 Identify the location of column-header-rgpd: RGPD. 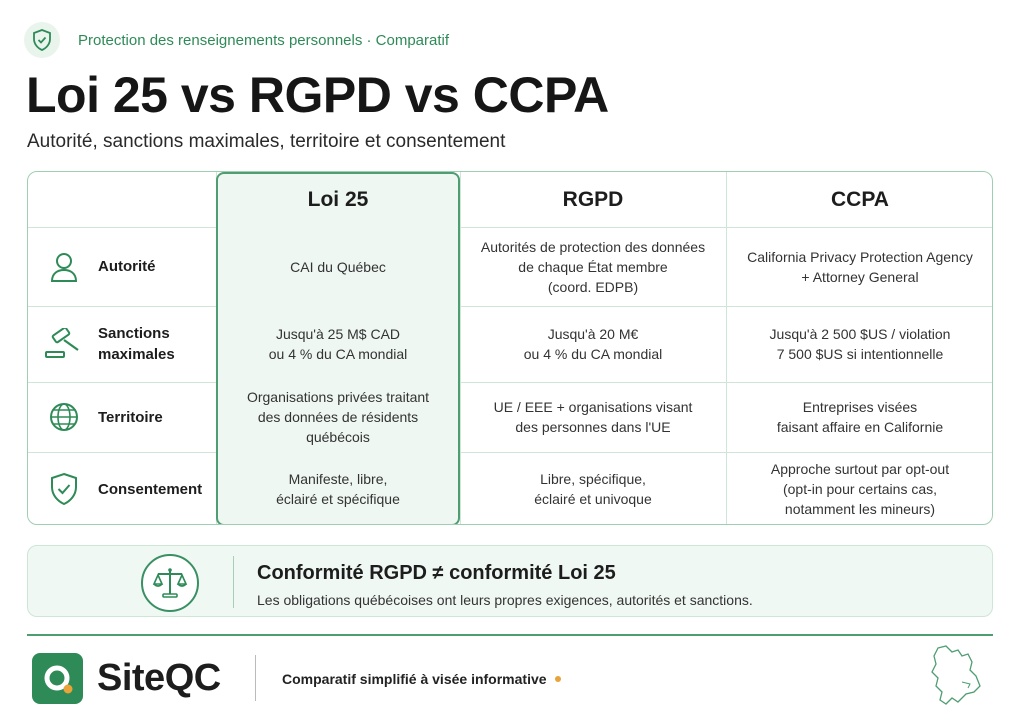
(593, 199).